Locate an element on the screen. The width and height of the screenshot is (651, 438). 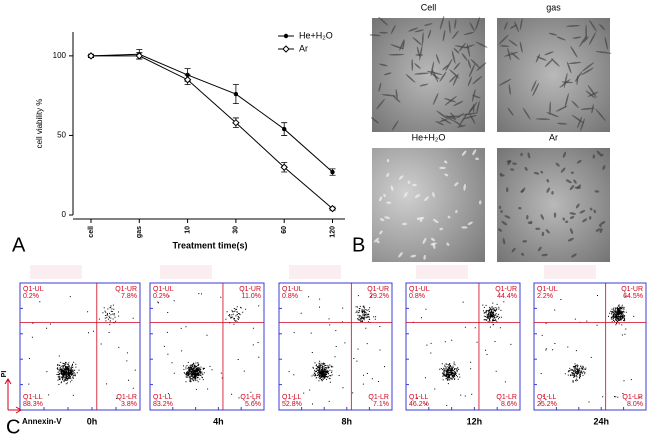
quadrant-percent: 11.0% is located at coordinates (251, 296).